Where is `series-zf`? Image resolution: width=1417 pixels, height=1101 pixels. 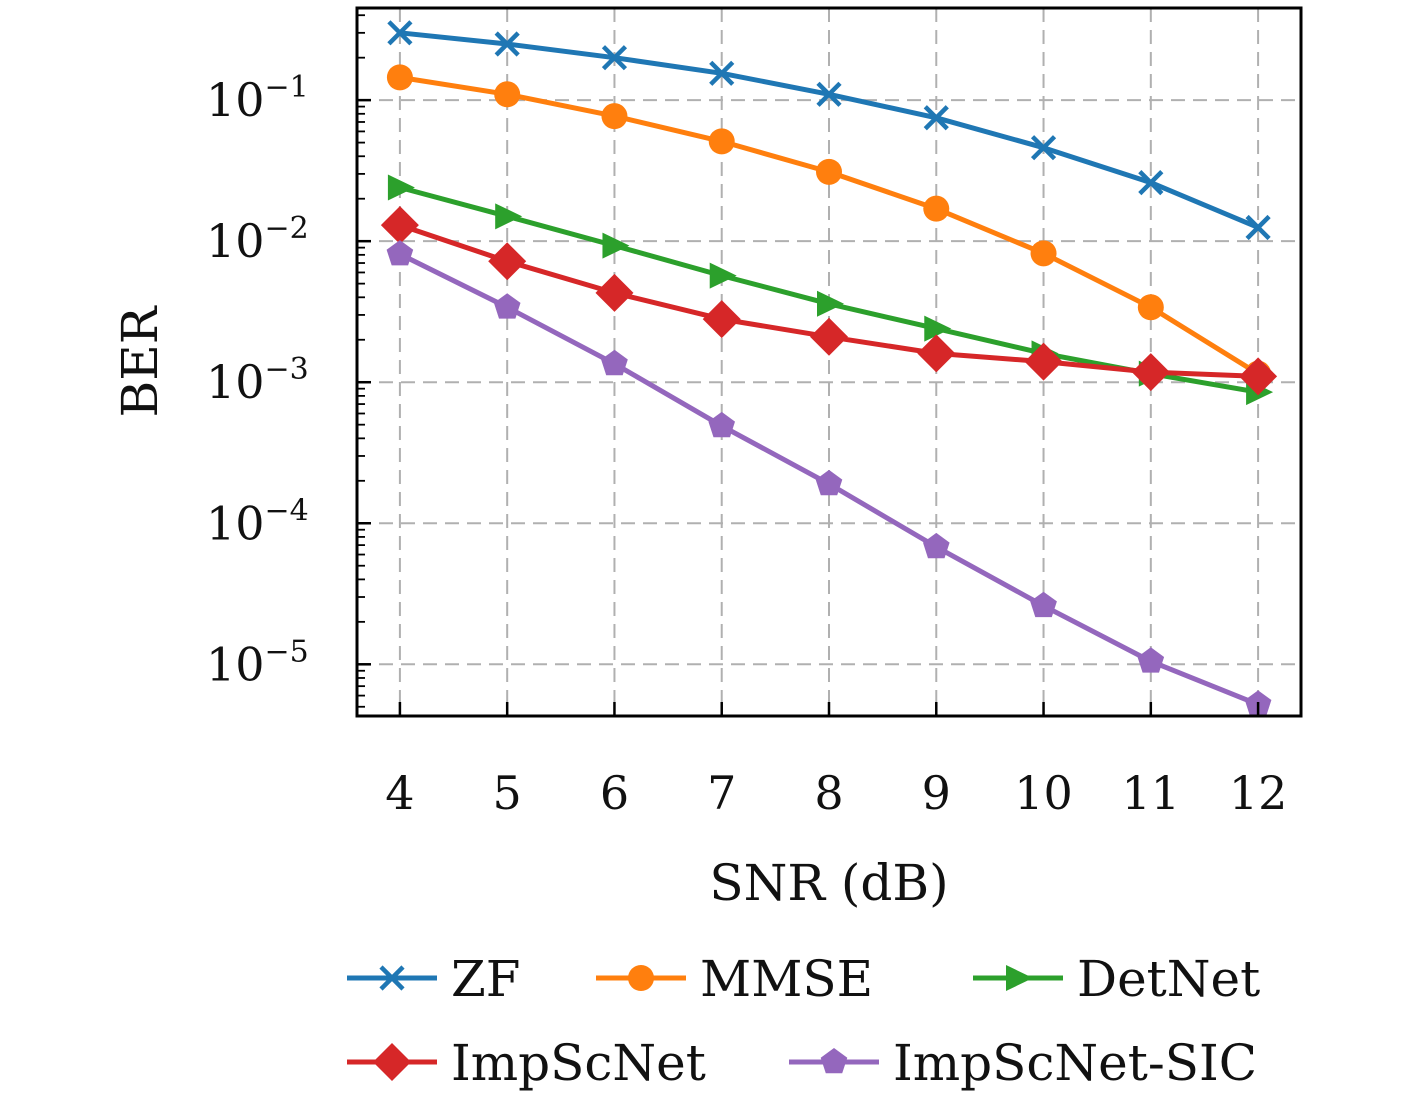
series-zf is located at coordinates (829, 130).